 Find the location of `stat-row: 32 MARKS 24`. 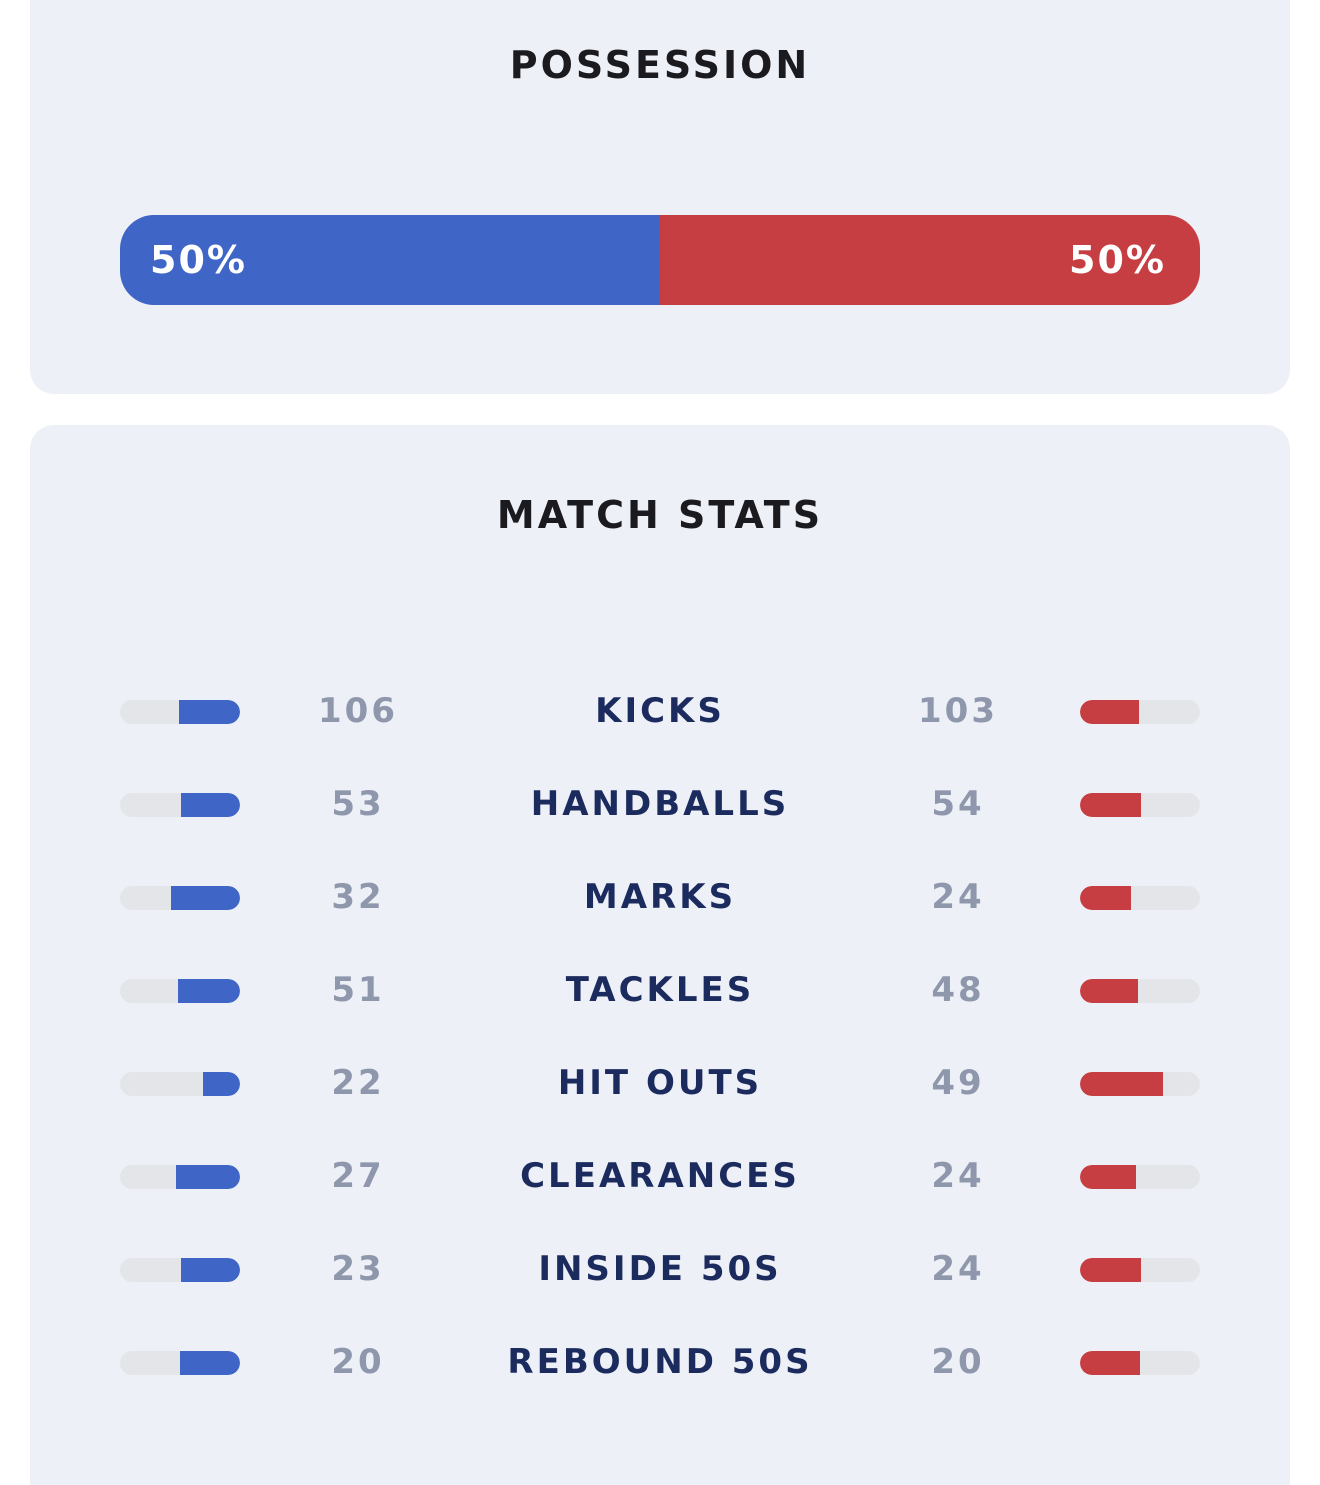

stat-row: 32 MARKS 24 is located at coordinates (660, 897).